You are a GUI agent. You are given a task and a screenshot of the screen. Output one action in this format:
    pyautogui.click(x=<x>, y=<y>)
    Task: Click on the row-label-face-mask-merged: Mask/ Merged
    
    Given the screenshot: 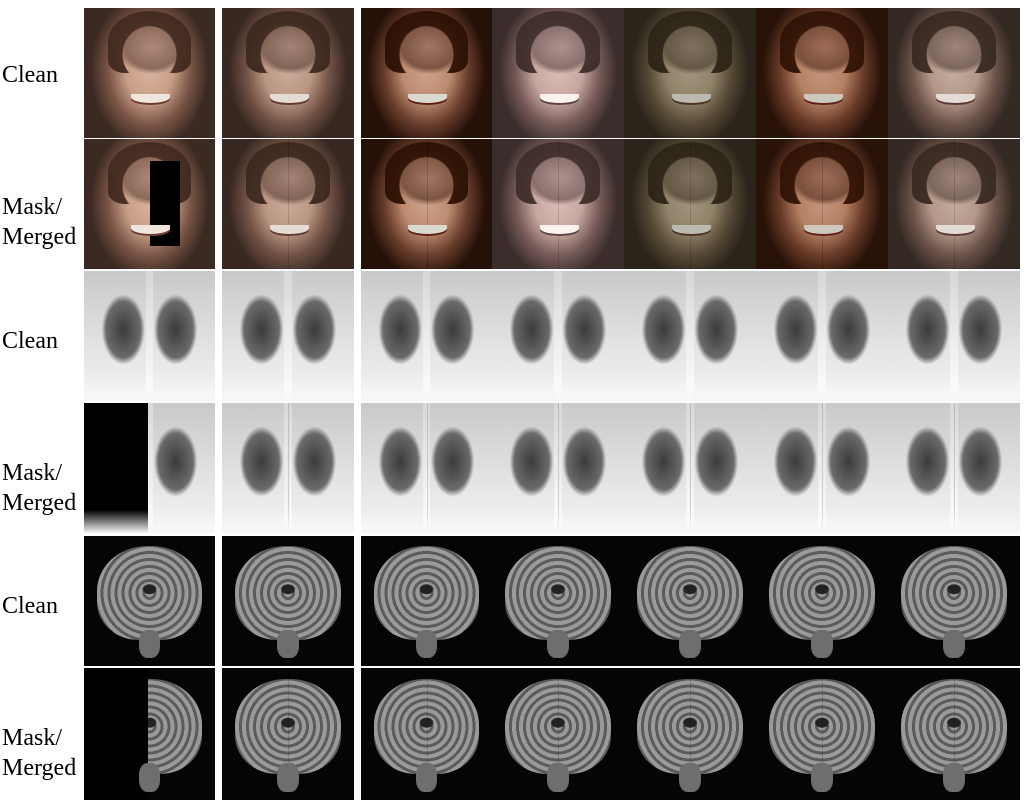 What is the action you would take?
    pyautogui.click(x=39, y=222)
    